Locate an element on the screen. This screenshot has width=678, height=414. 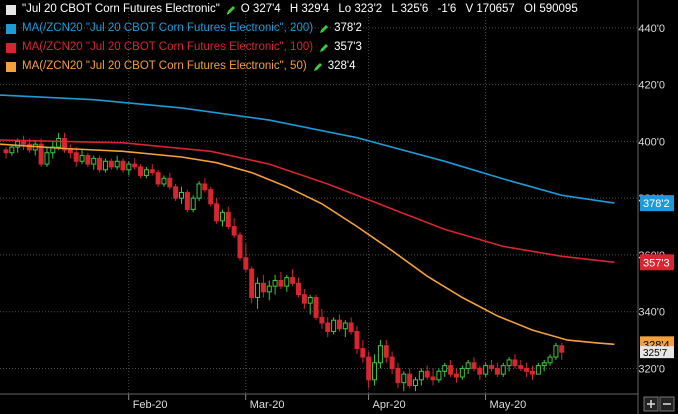
volume-value: V 170657 is located at coordinates (490, 9).